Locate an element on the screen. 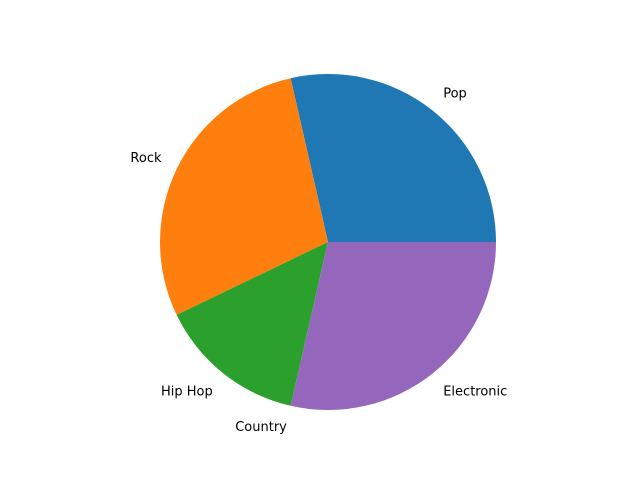 This screenshot has height=480, width=640. pie-slice-pop is located at coordinates (393, 157).